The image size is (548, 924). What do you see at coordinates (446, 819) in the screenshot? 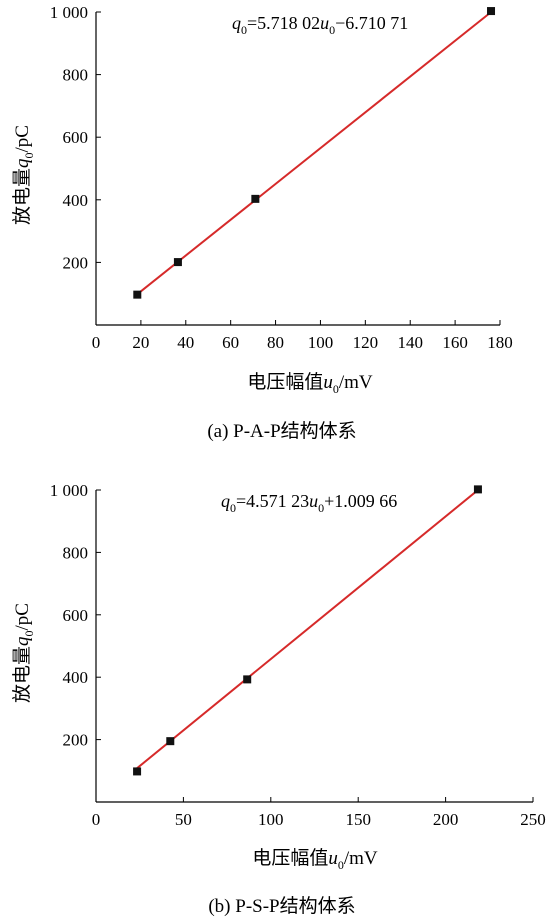
I see `x-tick-label: 200` at bounding box center [446, 819].